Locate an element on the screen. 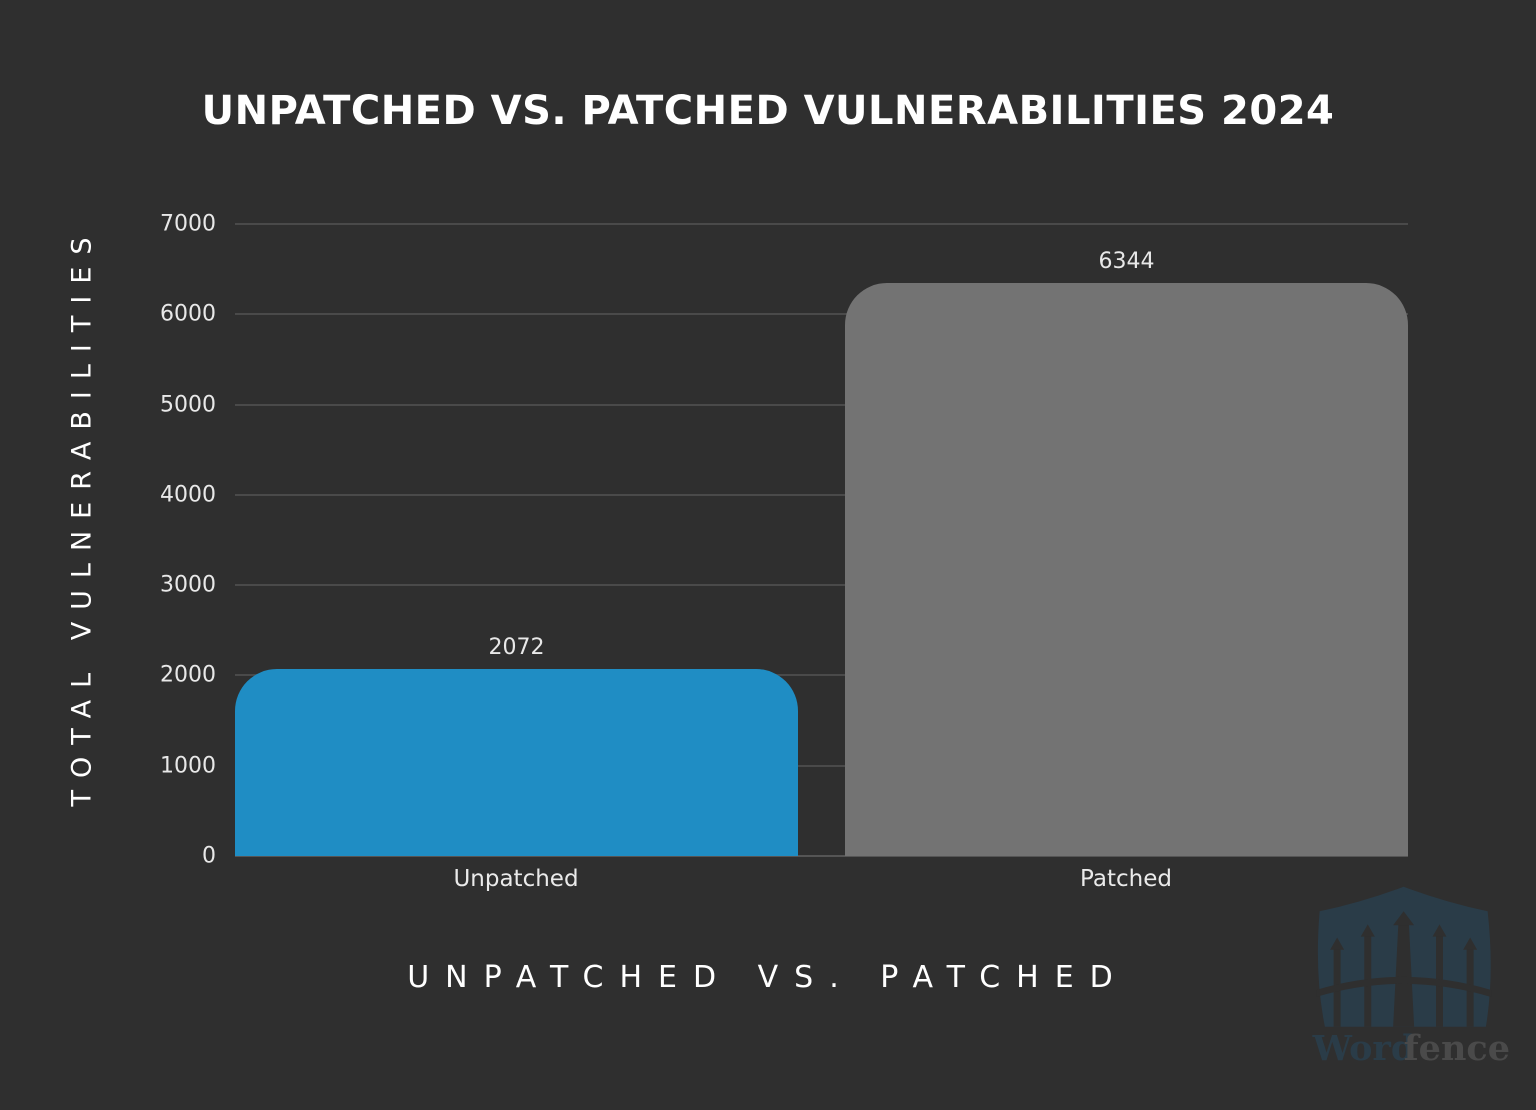 This screenshot has height=1110, width=1536. wordfence-logo-icon: Word fence is located at coordinates (1411, 977).